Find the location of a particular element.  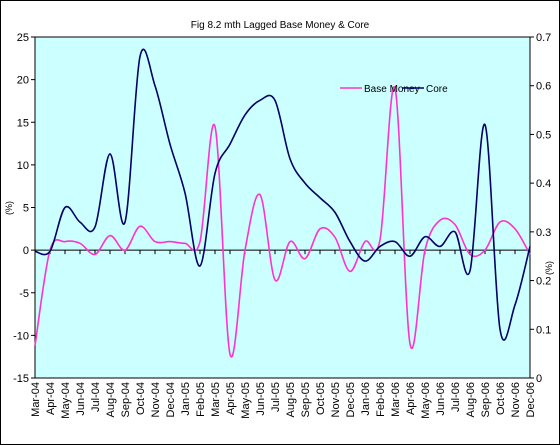

y-tick-label: 25 is located at coordinates (23, 38).